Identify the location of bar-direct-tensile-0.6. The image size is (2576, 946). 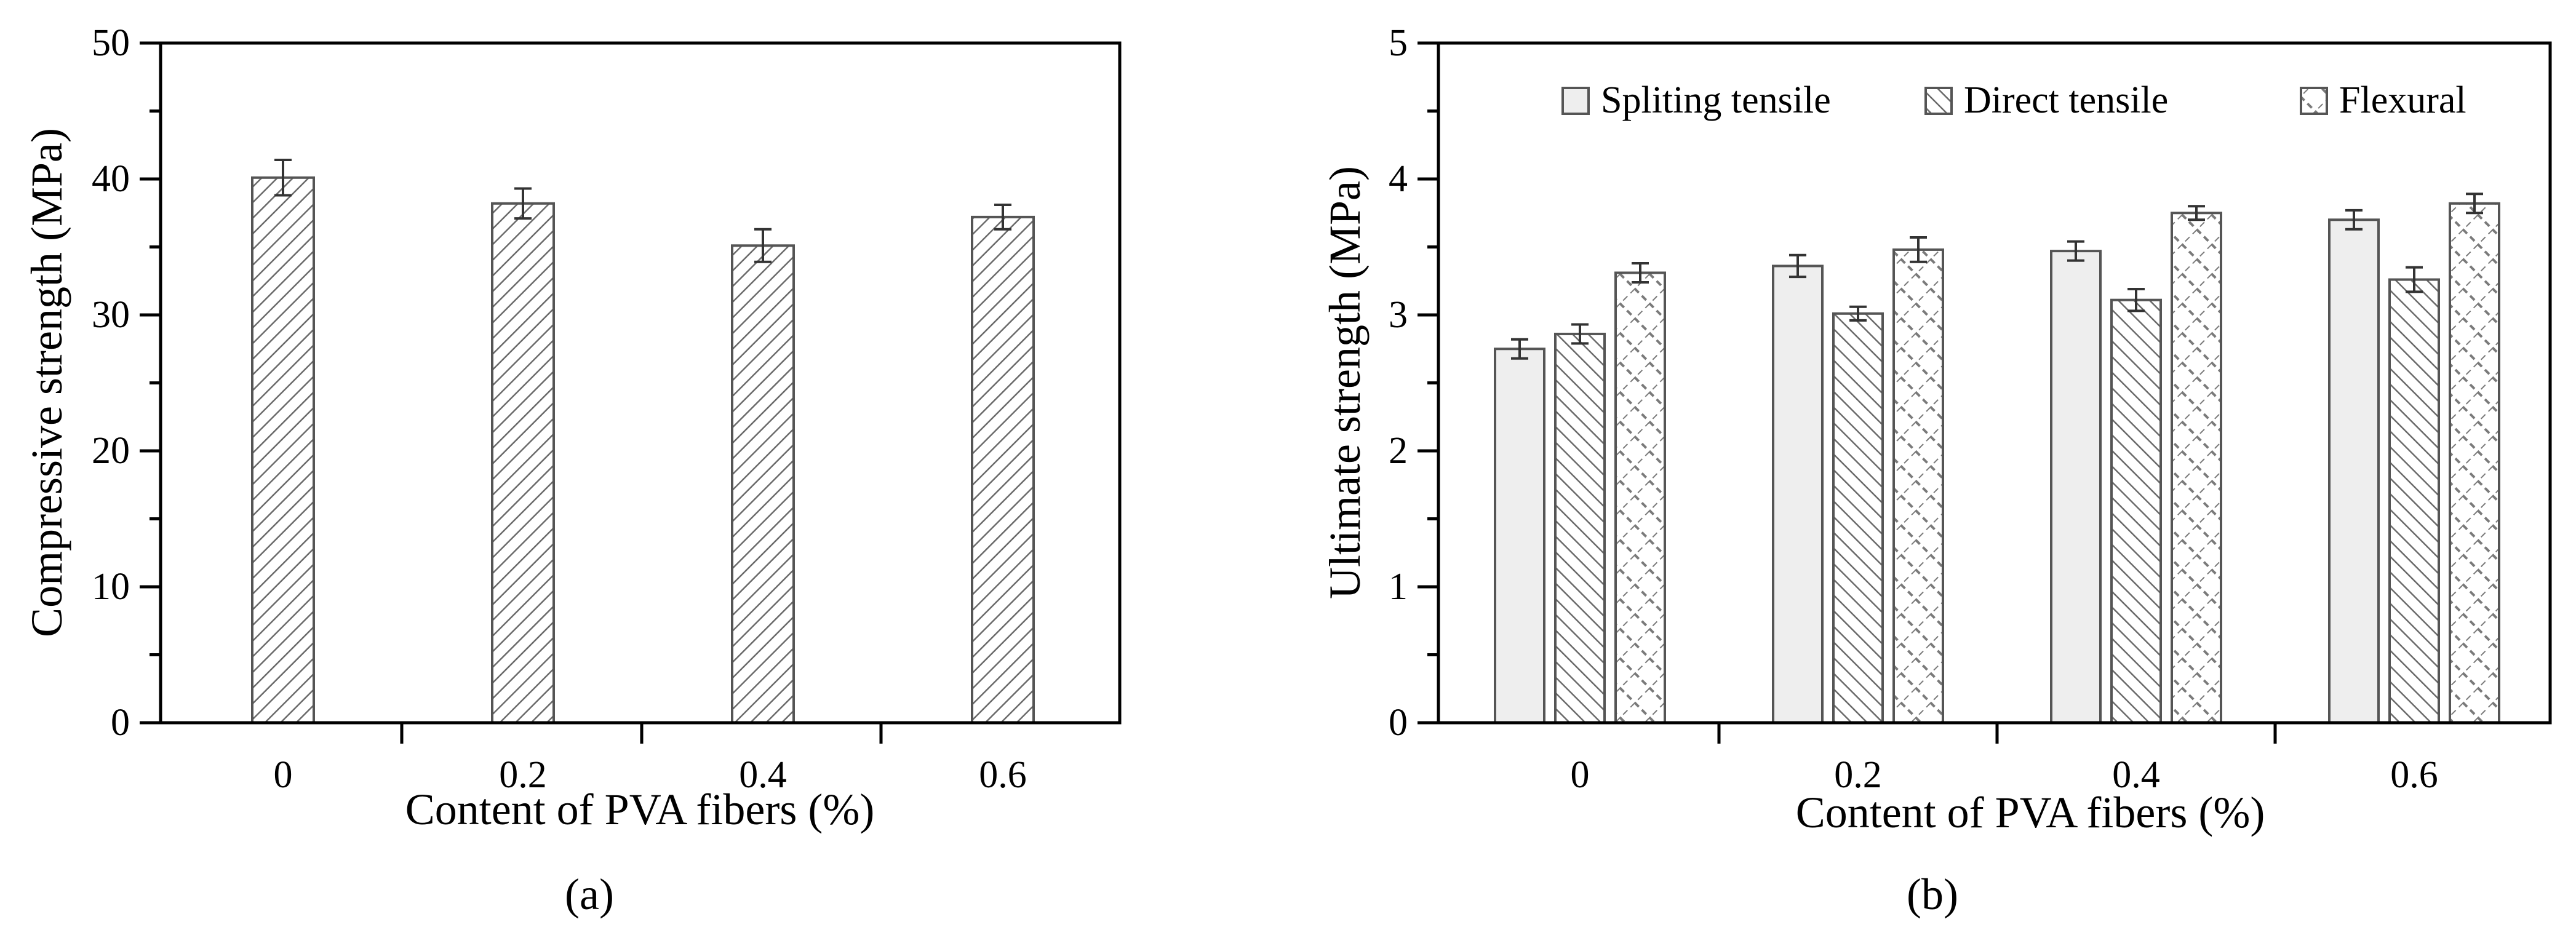
(2414, 501).